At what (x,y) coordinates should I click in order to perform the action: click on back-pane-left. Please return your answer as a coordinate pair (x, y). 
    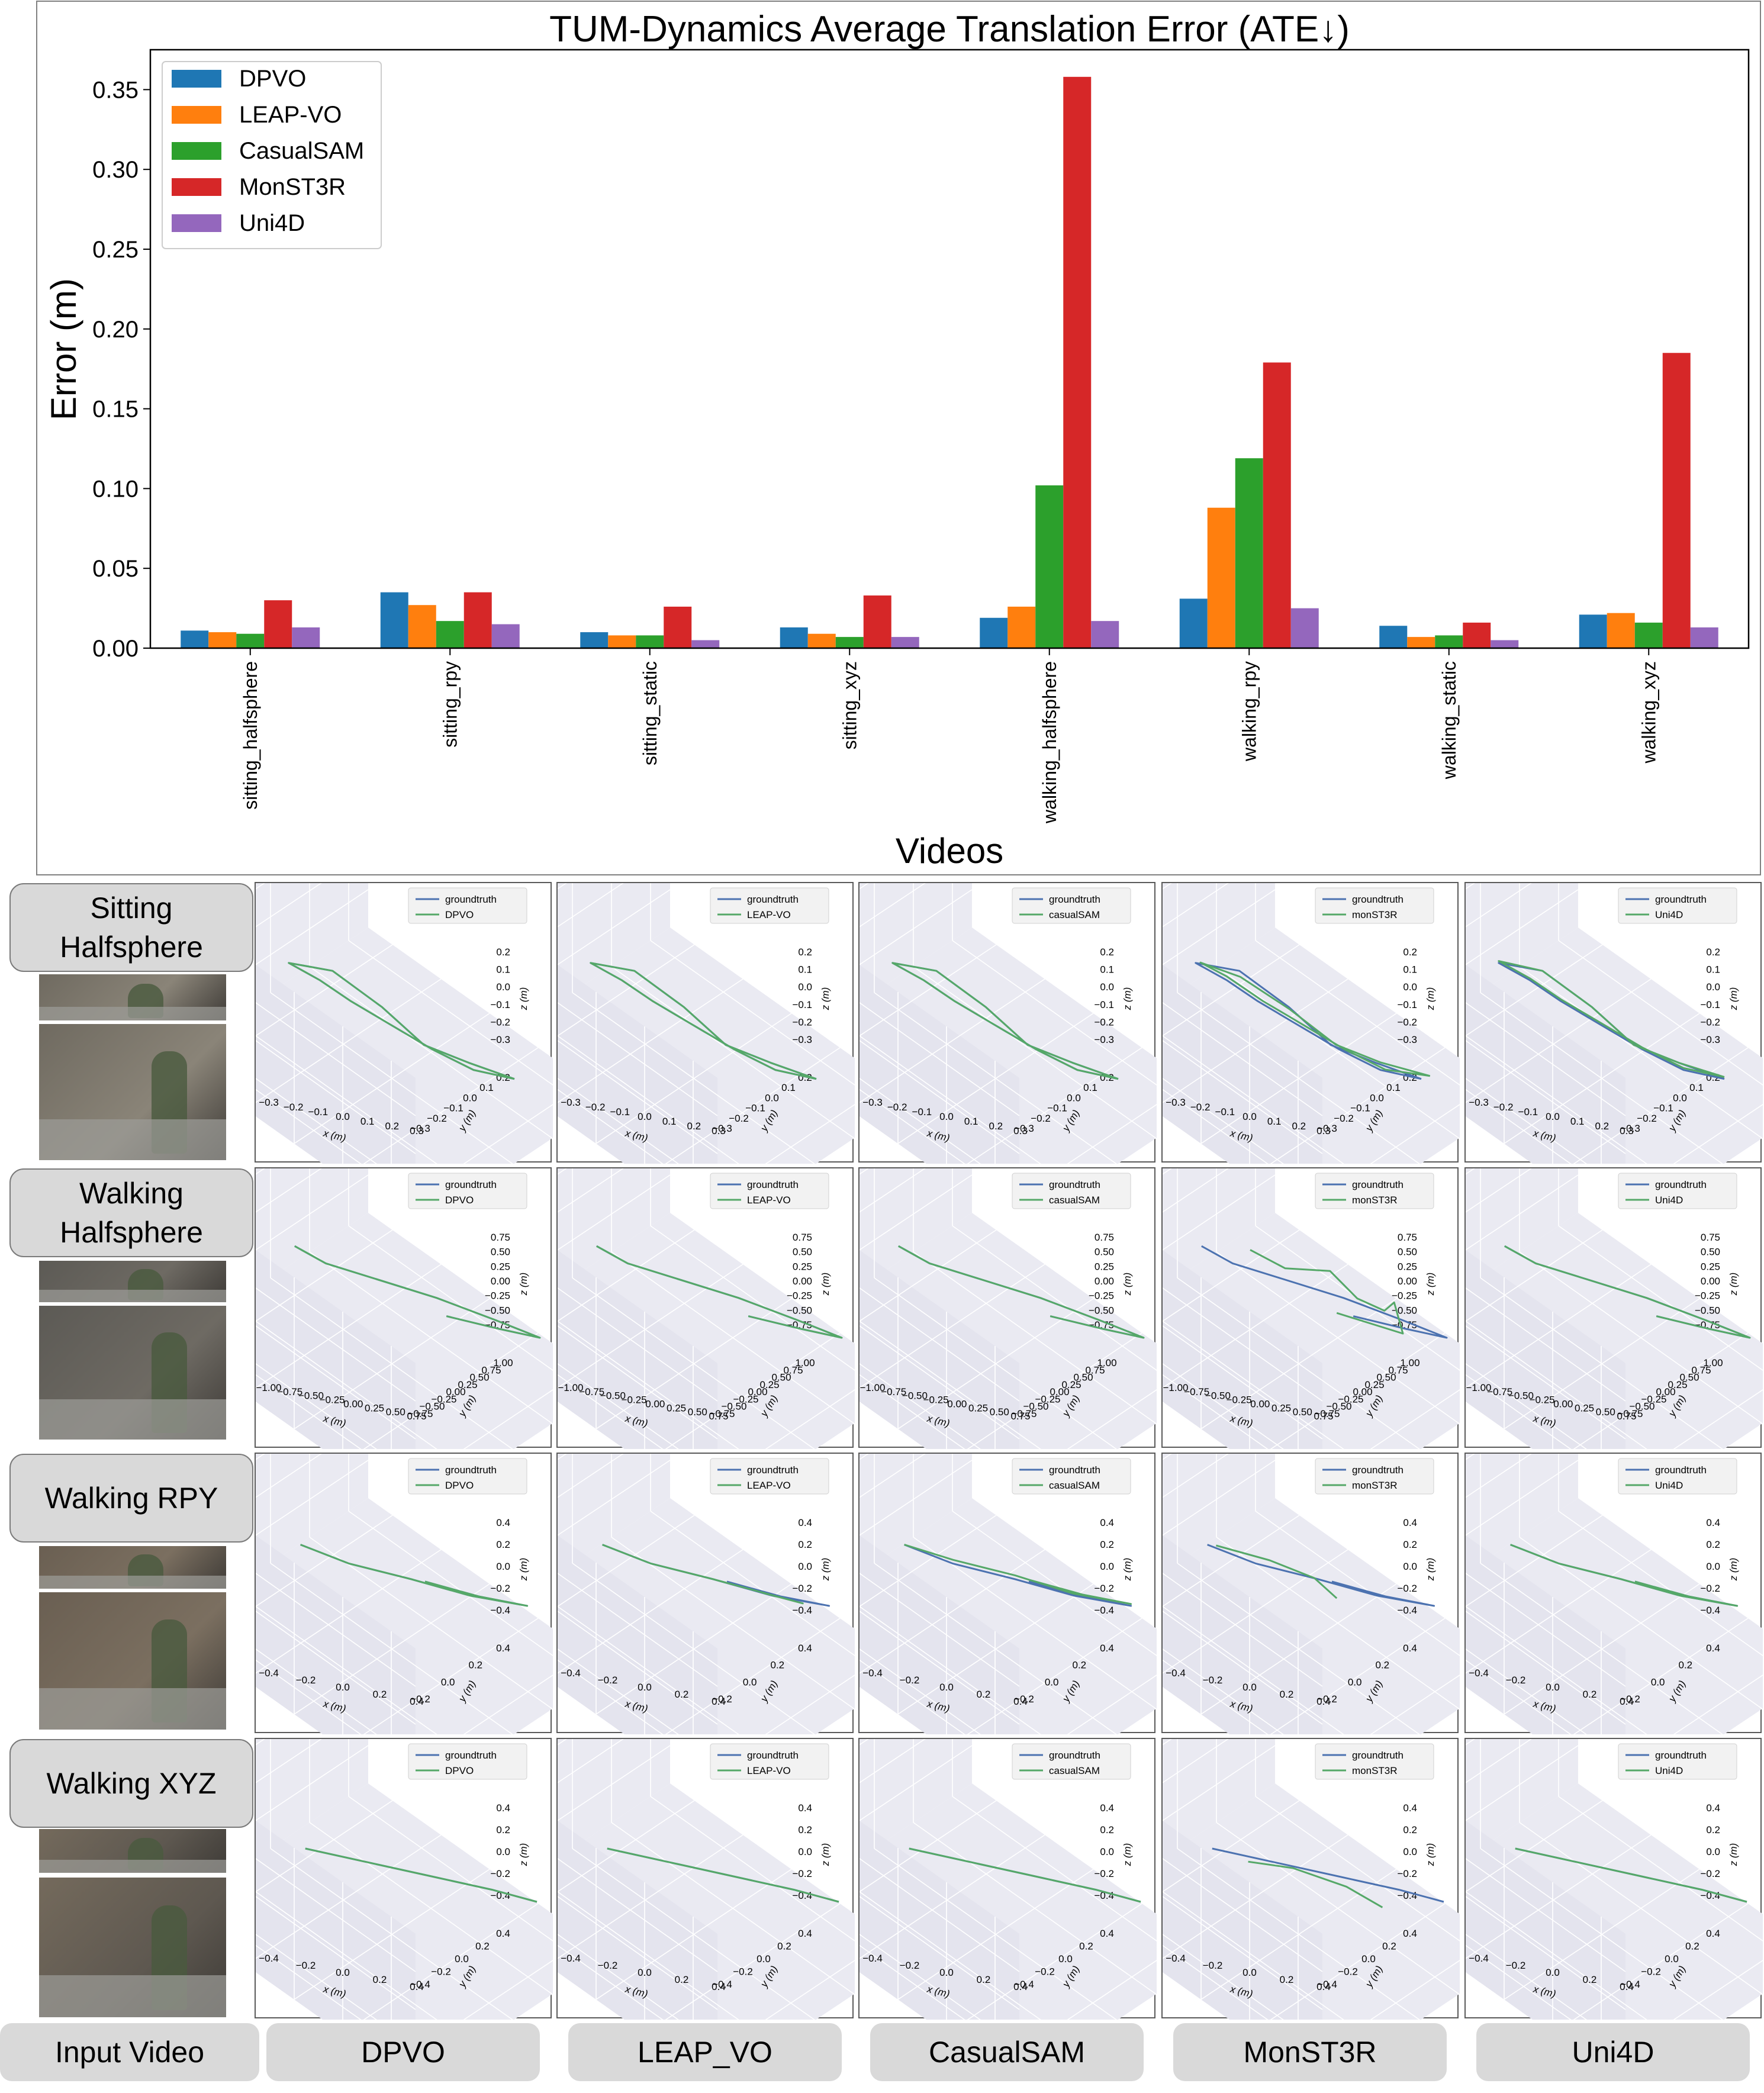
    Looking at the image, I should click on (1219, 1513).